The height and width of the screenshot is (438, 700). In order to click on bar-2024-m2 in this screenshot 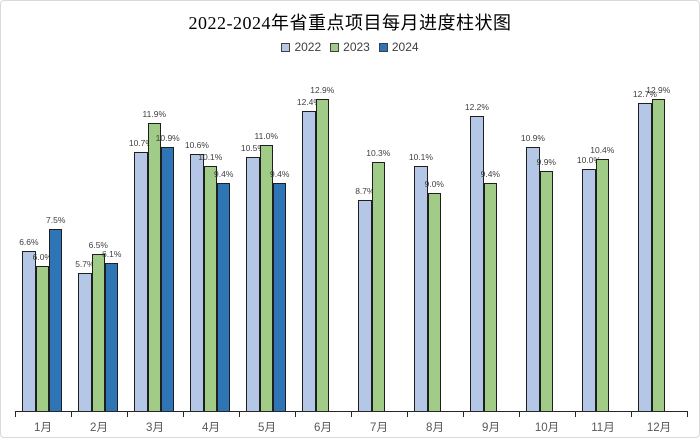, I will do `click(112, 337)`.